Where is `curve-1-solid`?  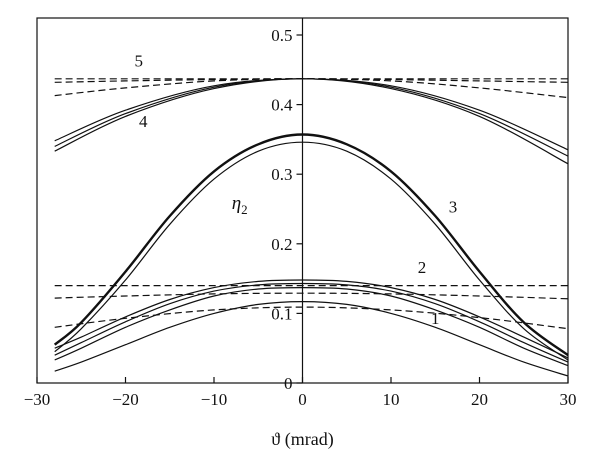 curve-1-solid is located at coordinates (311, 338).